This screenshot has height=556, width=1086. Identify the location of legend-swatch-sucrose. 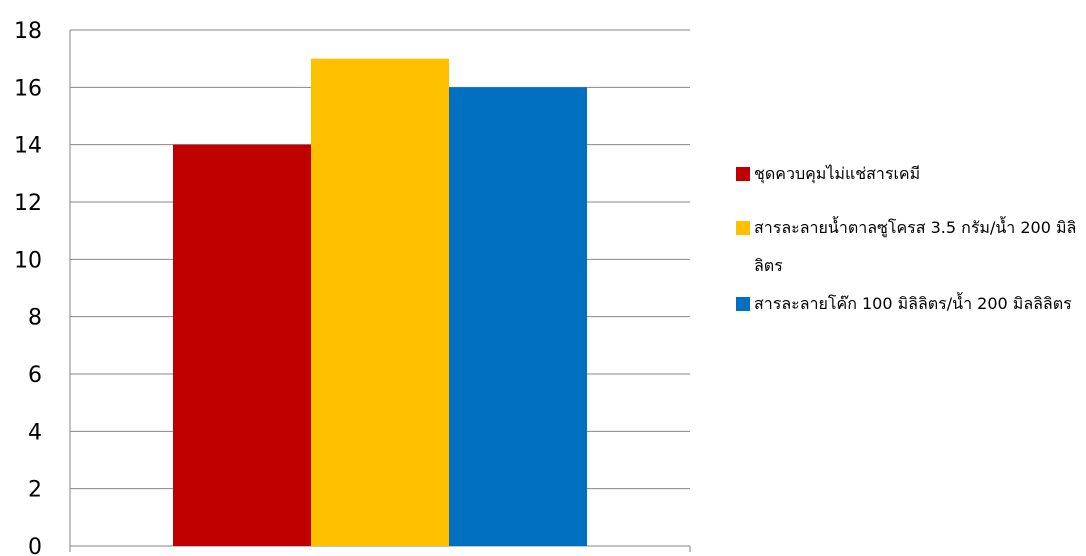
(743, 228).